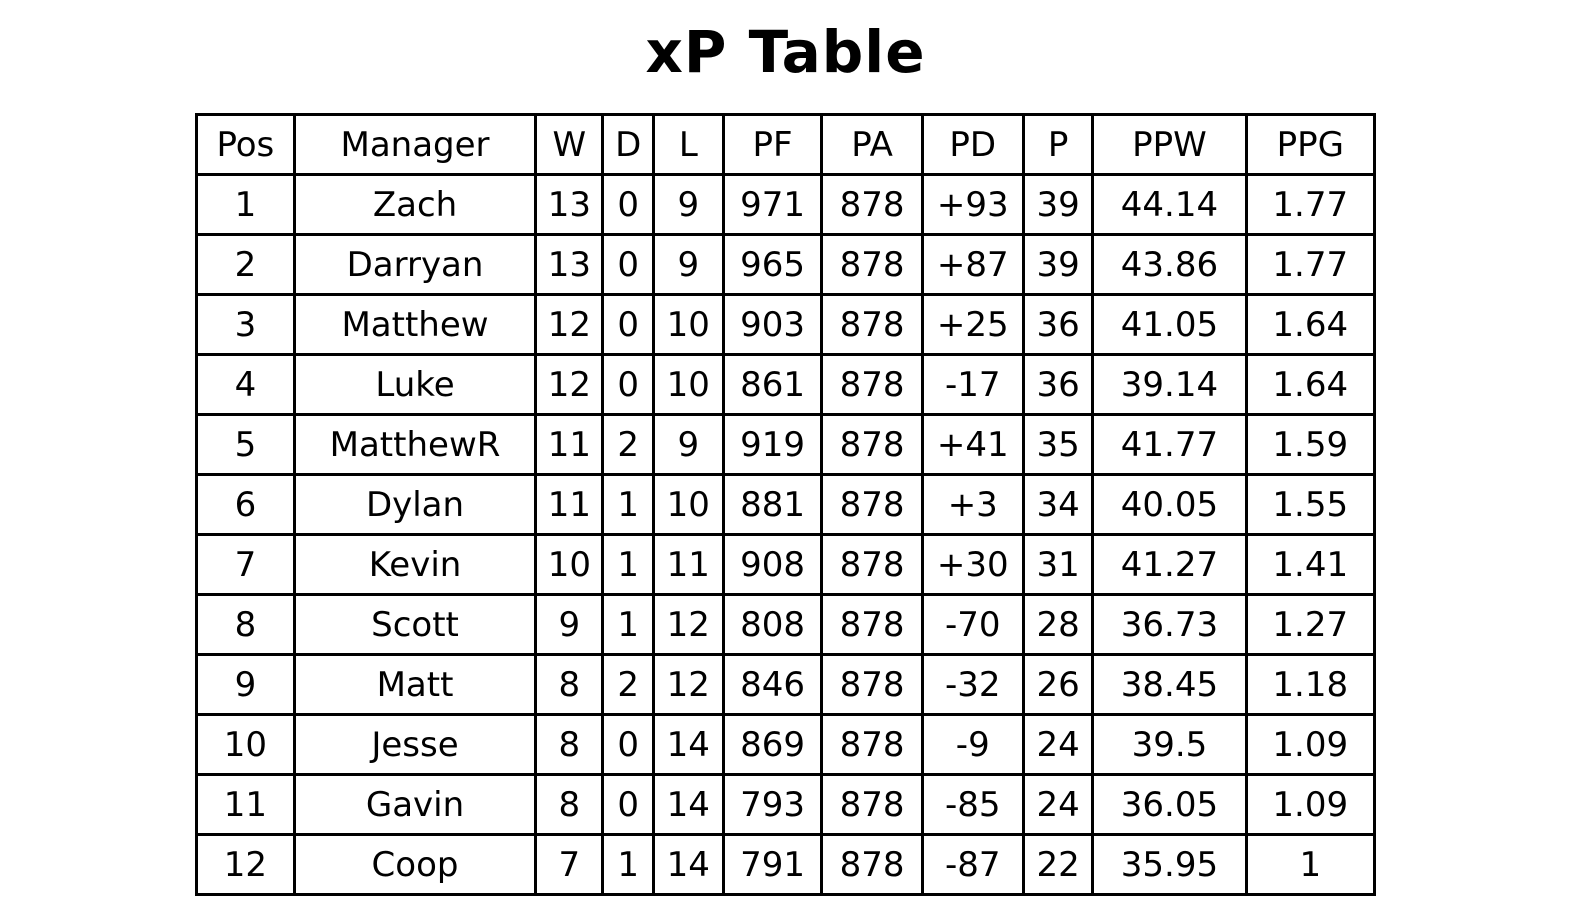 Image resolution: width=1571 pixels, height=924 pixels. Describe the element at coordinates (972, 804) in the screenshot. I see `cell-pd: -85` at that location.